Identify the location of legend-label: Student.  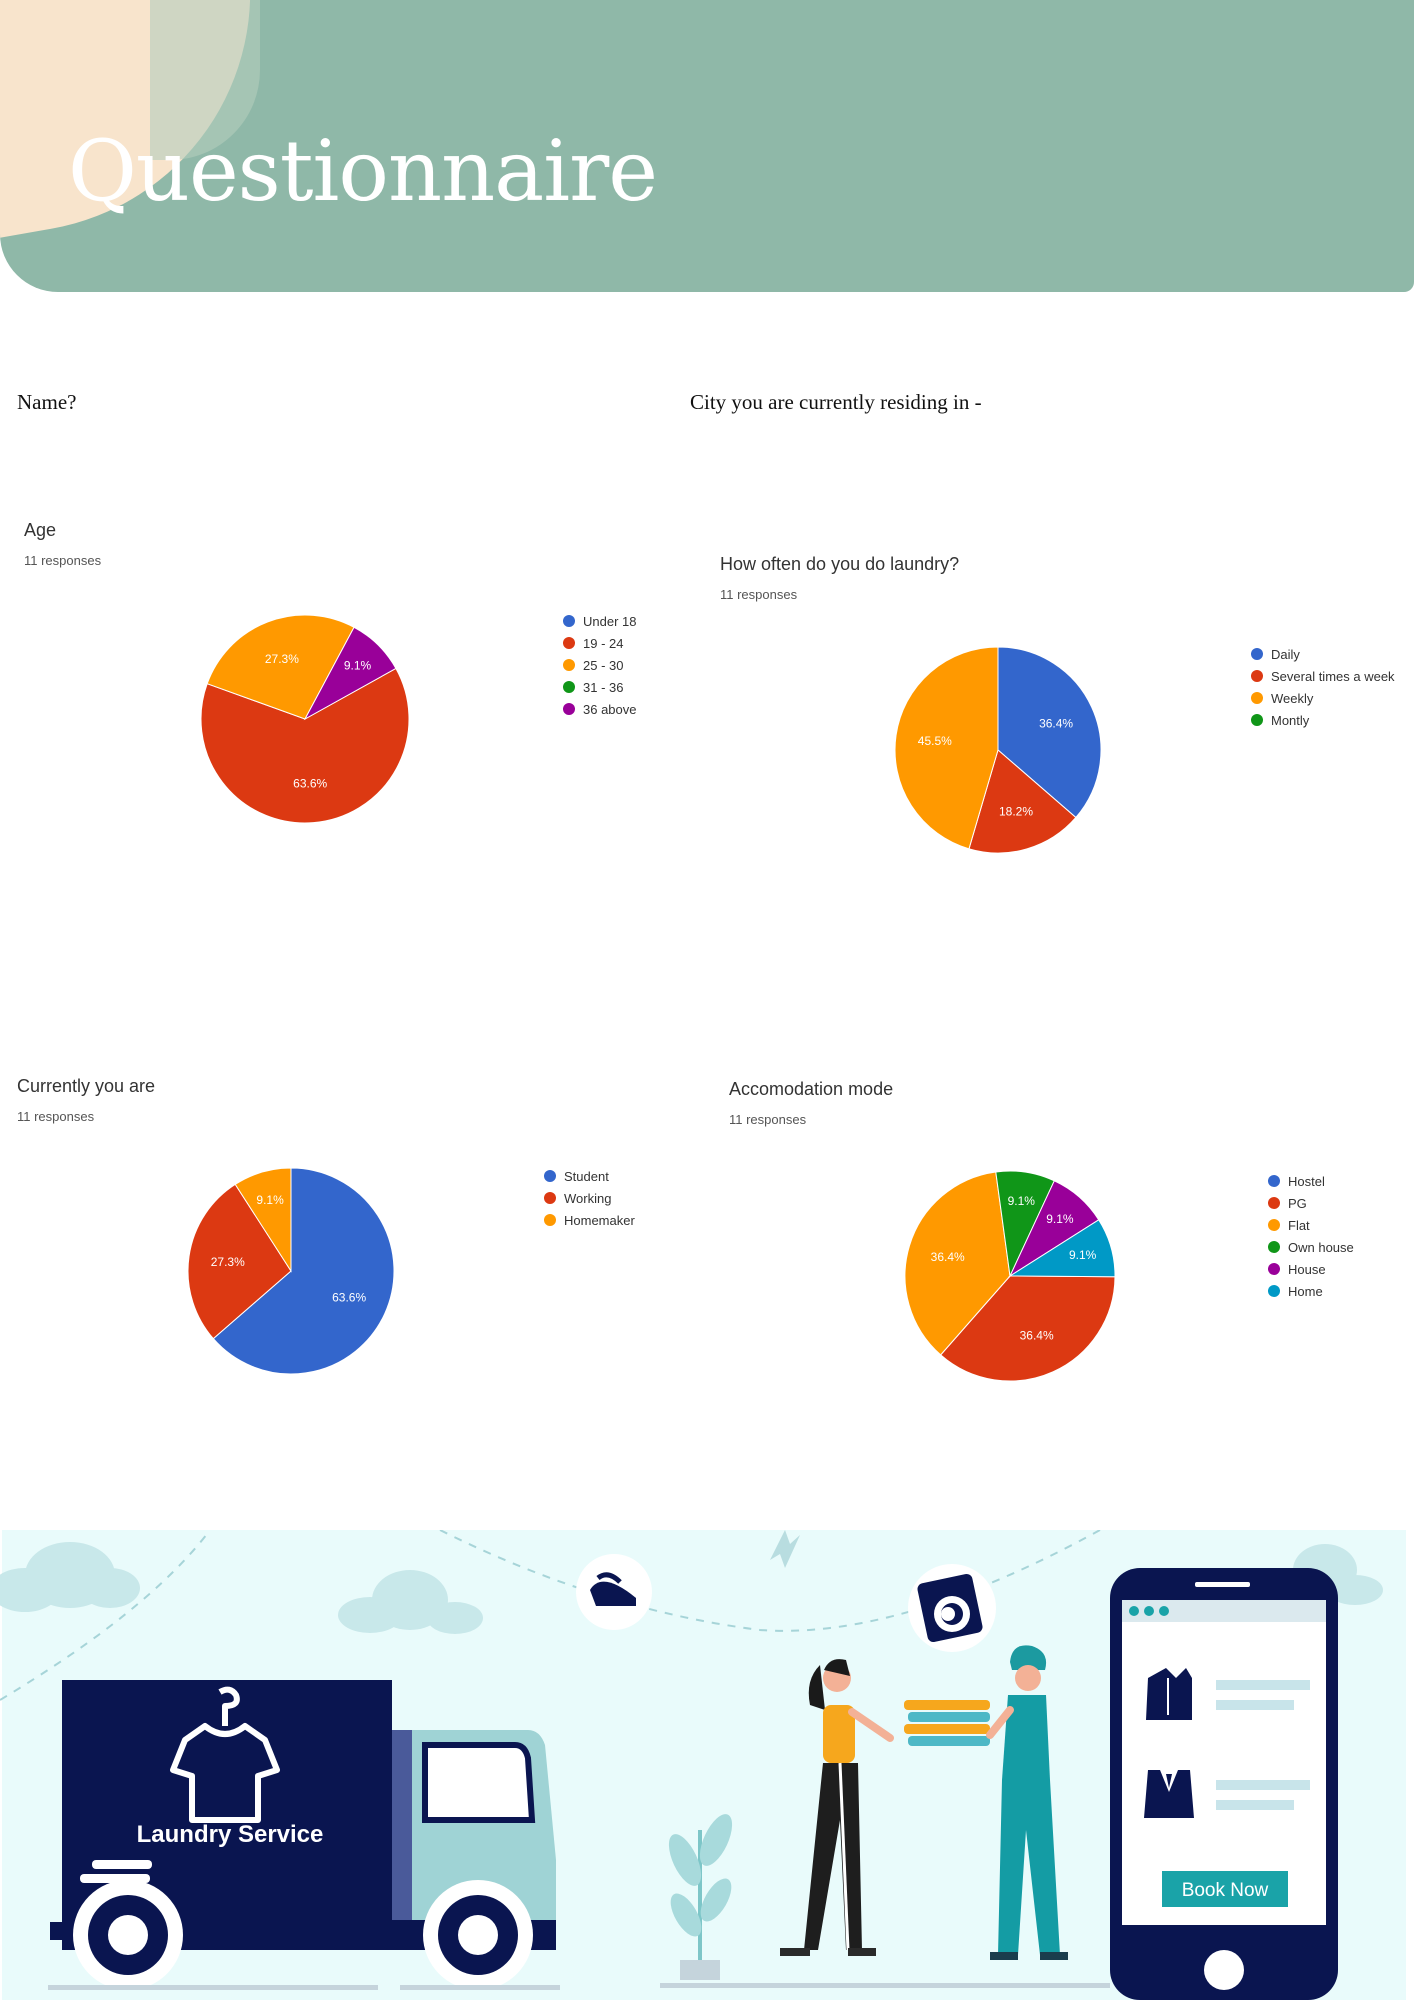
(586, 1176).